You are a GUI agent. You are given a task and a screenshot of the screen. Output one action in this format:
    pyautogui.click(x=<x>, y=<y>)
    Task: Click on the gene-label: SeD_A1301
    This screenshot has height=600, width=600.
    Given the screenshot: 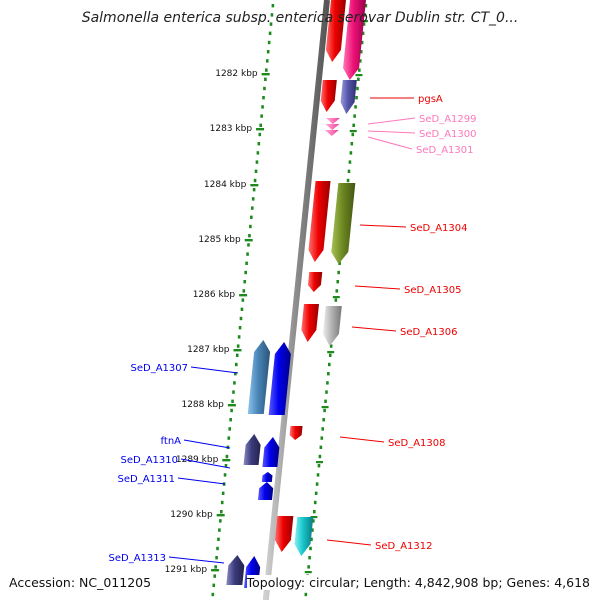 What is the action you would take?
    pyautogui.click(x=445, y=150)
    